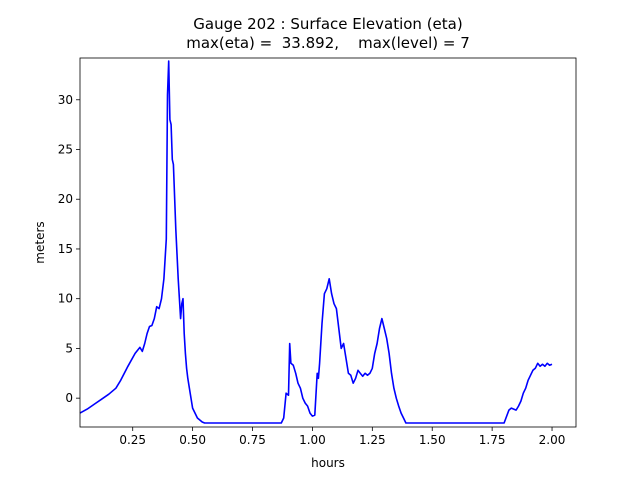 The width and height of the screenshot is (640, 480). Describe the element at coordinates (372, 440) in the screenshot. I see `x-tick-label: 1.25` at that location.